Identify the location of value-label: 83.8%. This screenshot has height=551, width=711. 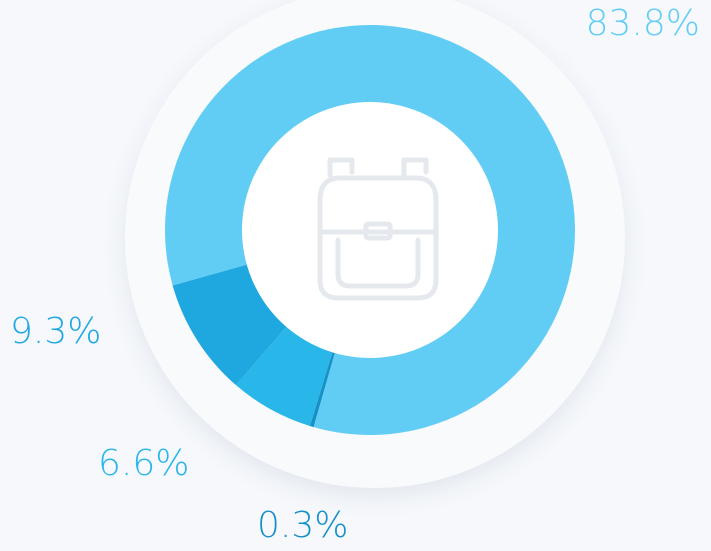
(643, 23).